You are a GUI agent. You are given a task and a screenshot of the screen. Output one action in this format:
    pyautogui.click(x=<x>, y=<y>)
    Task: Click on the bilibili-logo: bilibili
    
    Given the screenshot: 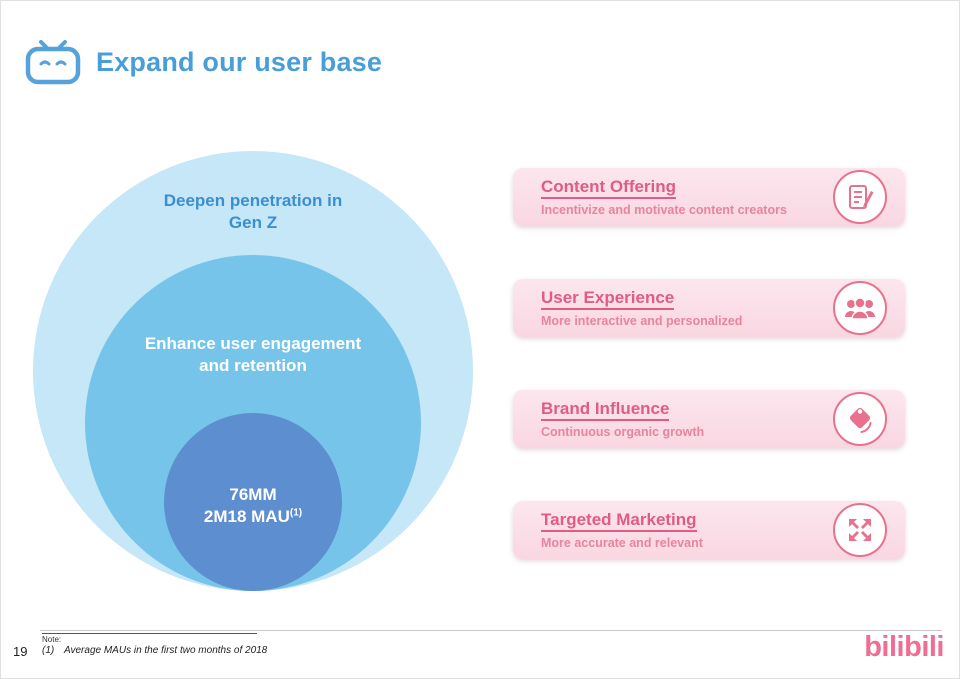 What is the action you would take?
    pyautogui.click(x=904, y=647)
    